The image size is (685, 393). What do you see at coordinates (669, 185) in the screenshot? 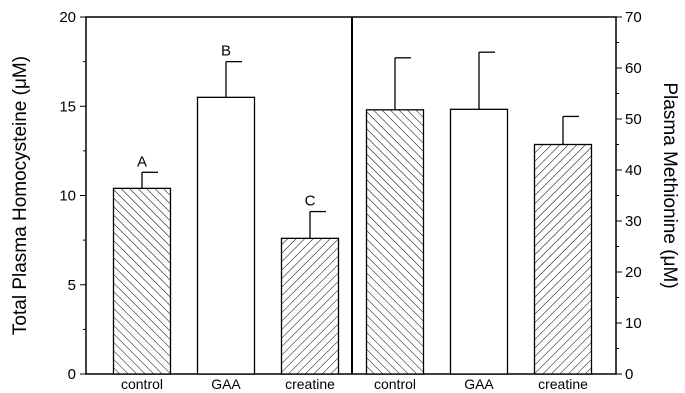
I see `right-y-axis-title: Plasma Methionine (μM)` at bounding box center [669, 185].